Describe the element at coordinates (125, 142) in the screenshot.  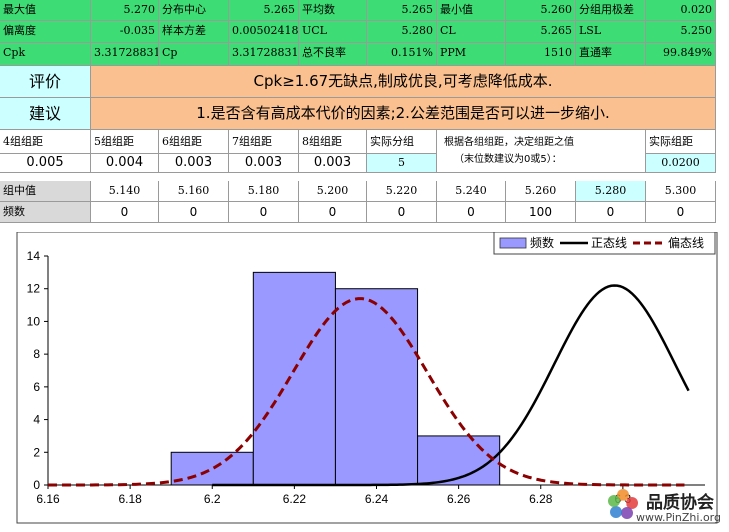
I see `group-header-5: 5组组距` at that location.